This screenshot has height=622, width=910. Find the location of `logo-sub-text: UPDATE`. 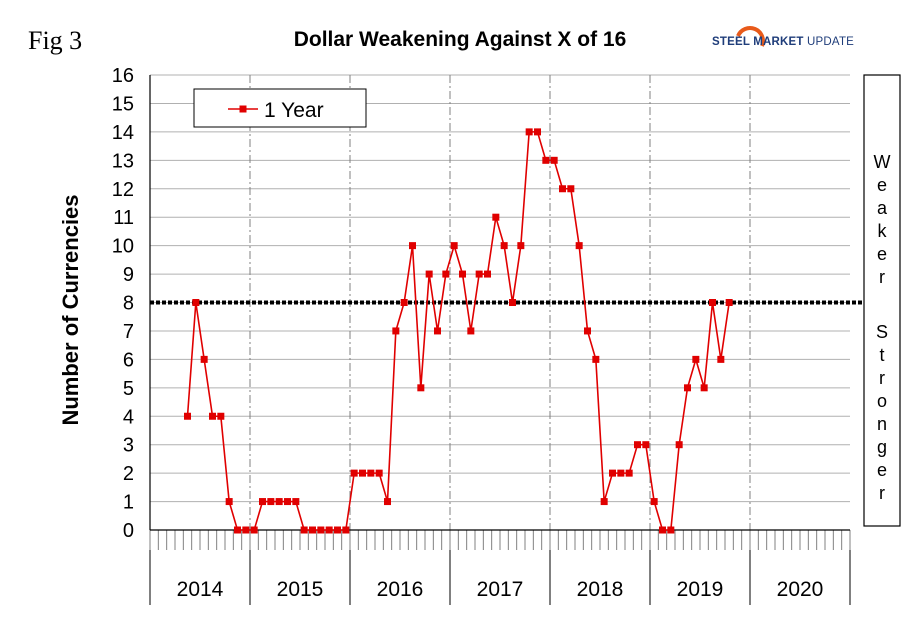

logo-sub-text: UPDATE is located at coordinates (831, 42).